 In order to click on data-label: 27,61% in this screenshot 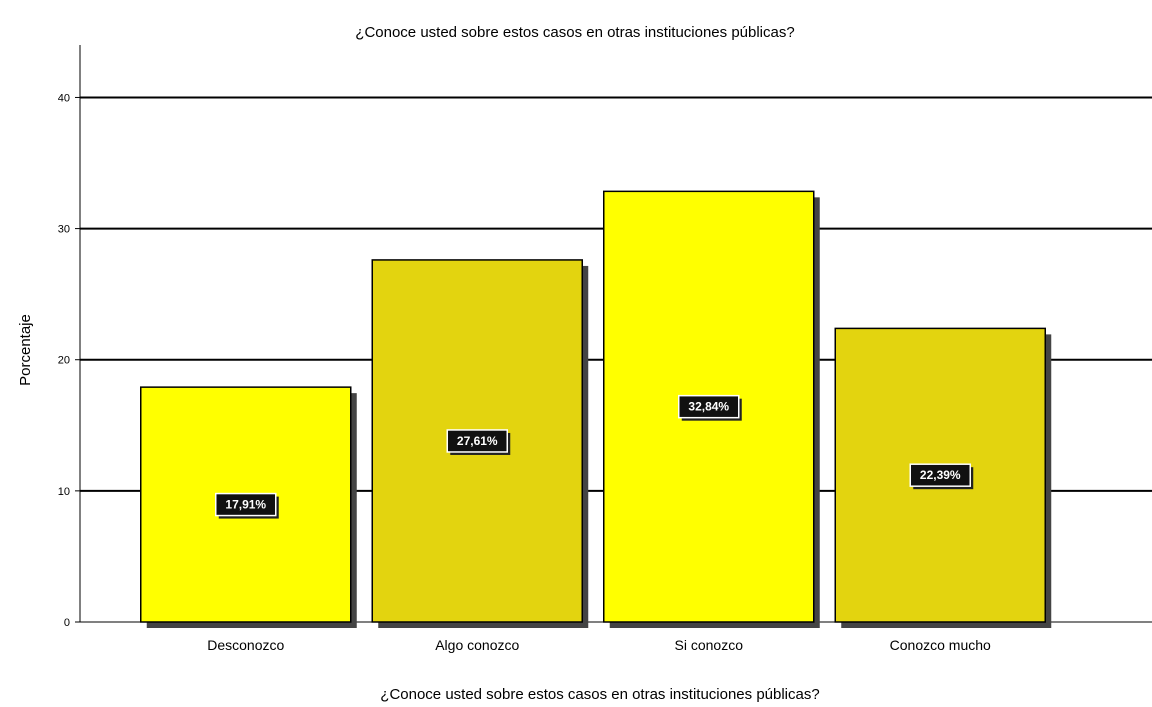, I will do `click(477, 441)`.